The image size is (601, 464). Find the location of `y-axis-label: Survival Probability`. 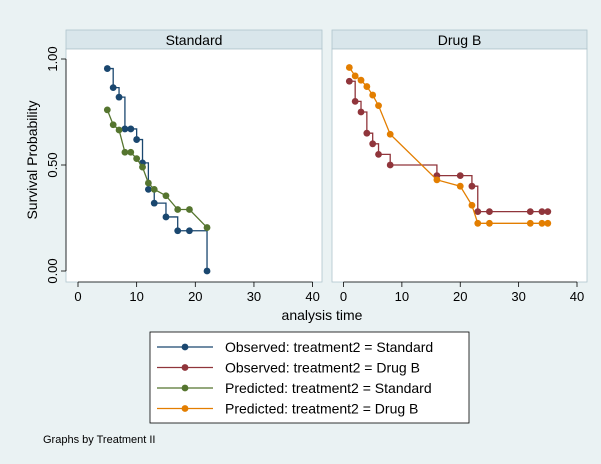

y-axis-label: Survival Probability is located at coordinates (32, 159).